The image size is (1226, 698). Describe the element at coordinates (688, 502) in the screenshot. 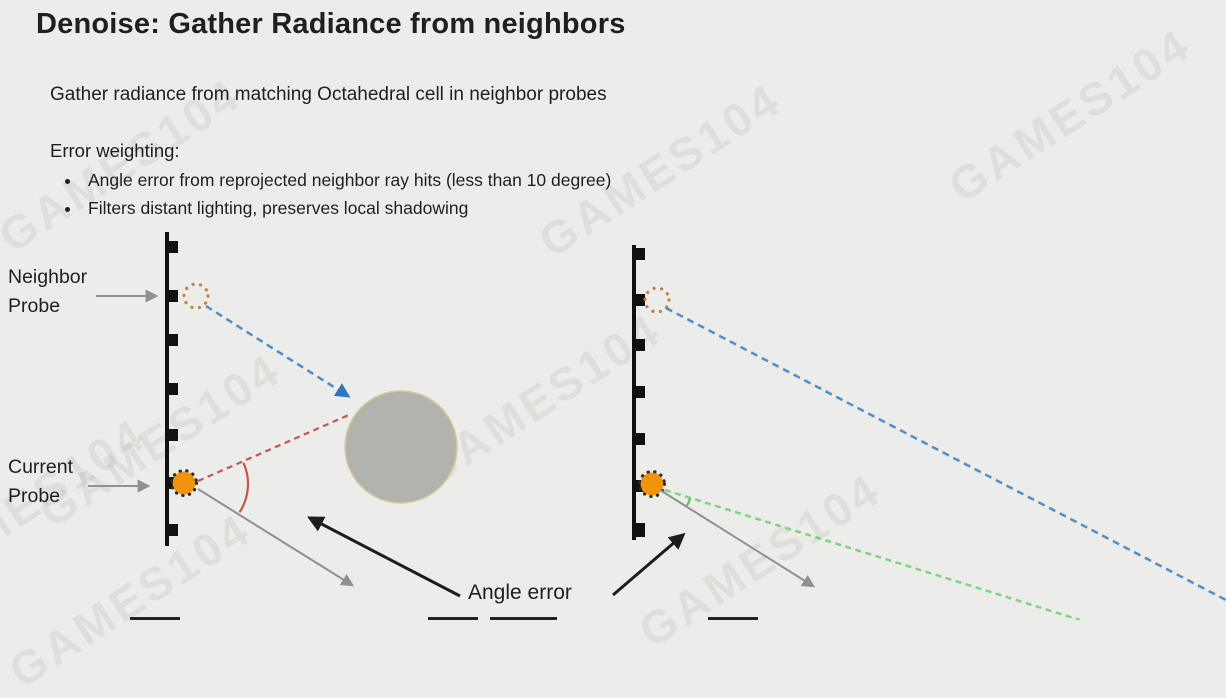

I see `angle-arc-right` at that location.